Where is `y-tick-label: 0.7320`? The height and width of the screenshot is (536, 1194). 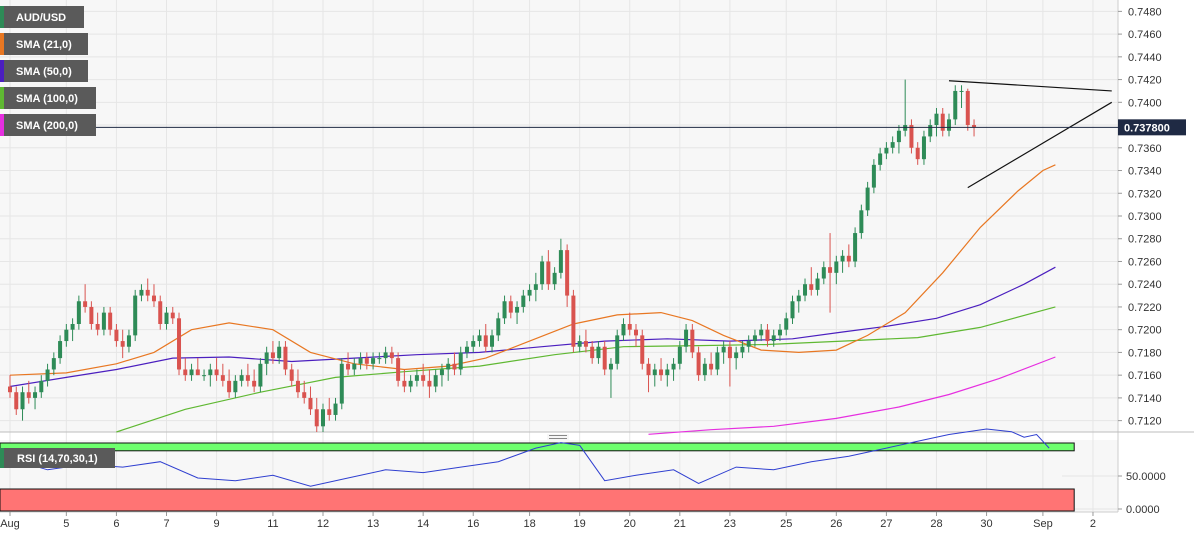
y-tick-label: 0.7320 is located at coordinates (1145, 194).